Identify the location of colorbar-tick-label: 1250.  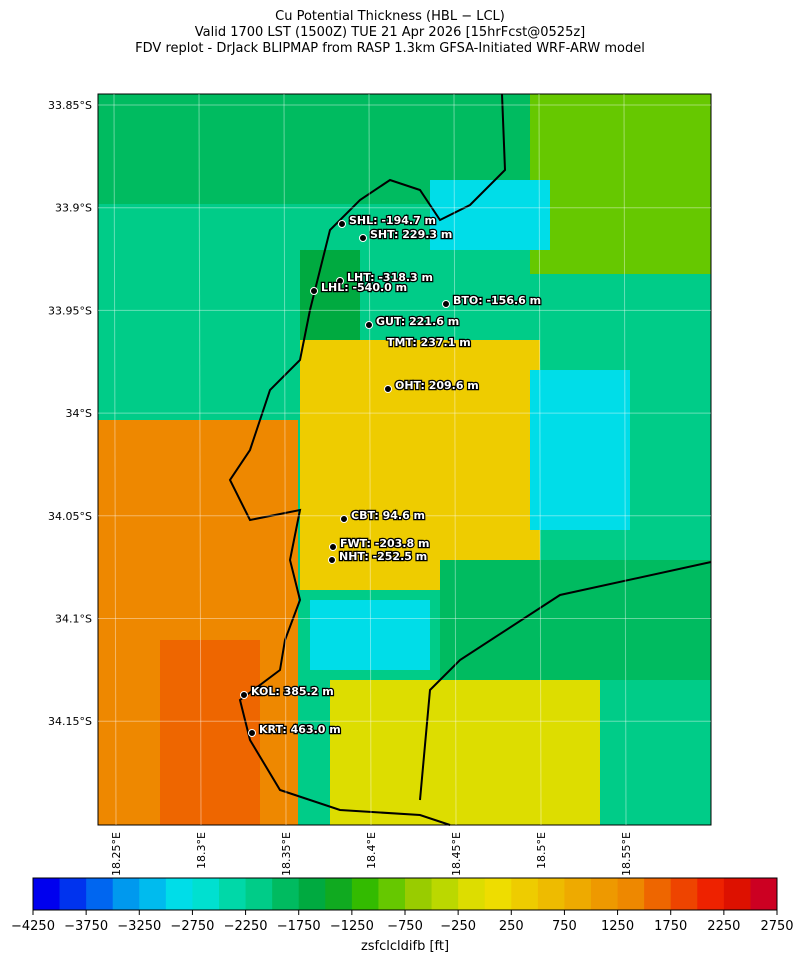
(617, 926).